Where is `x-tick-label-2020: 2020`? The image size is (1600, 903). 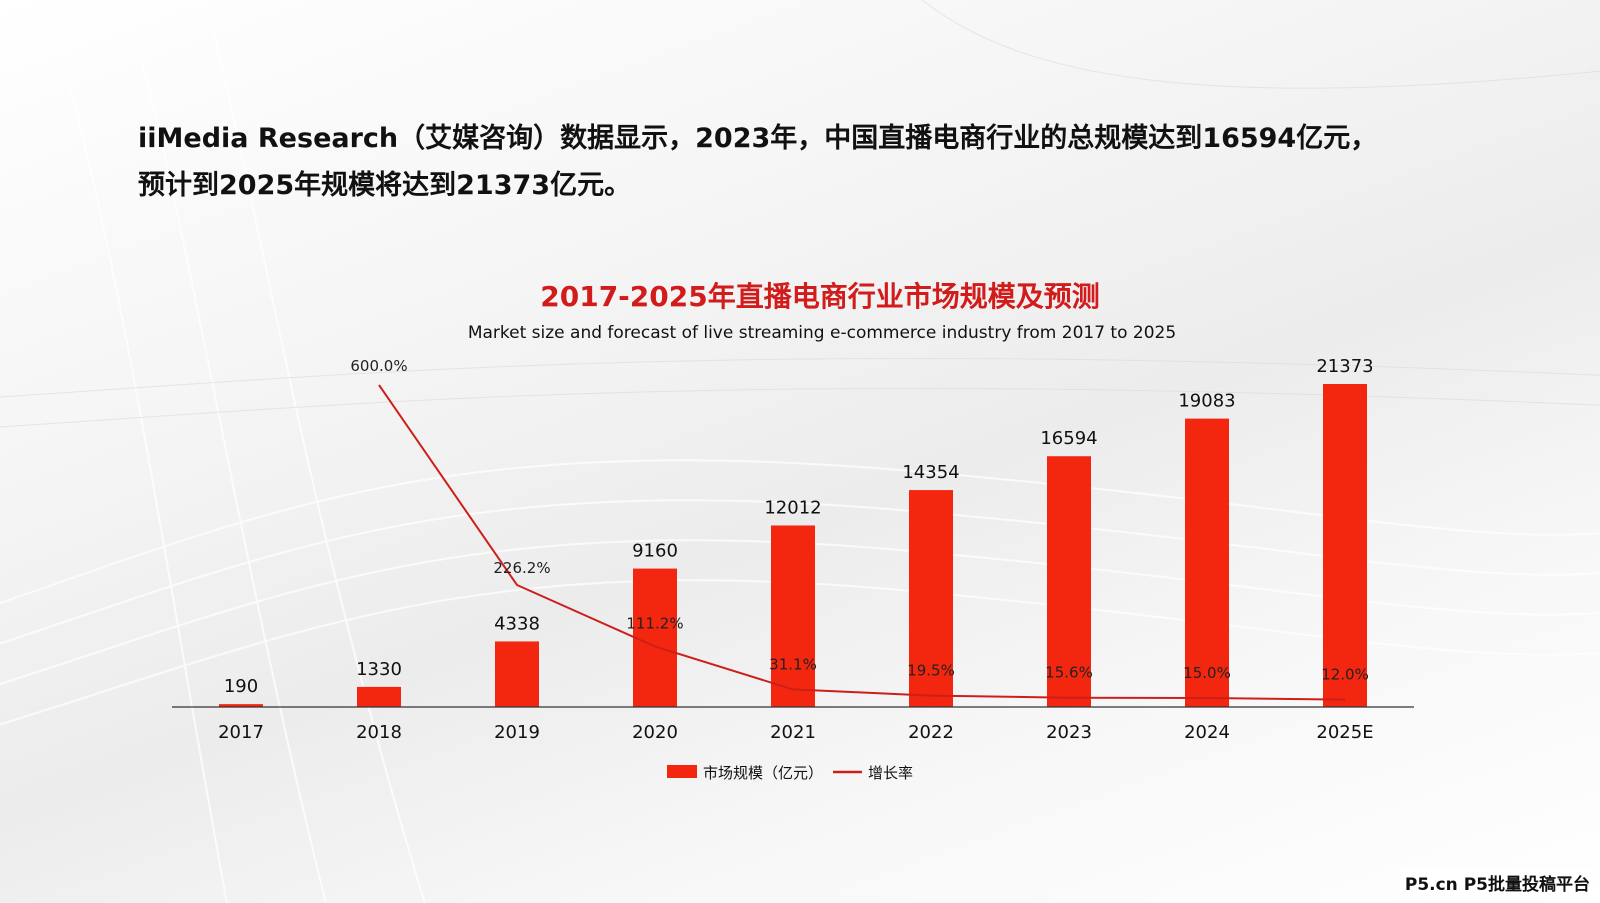
x-tick-label-2020: 2020 is located at coordinates (655, 732).